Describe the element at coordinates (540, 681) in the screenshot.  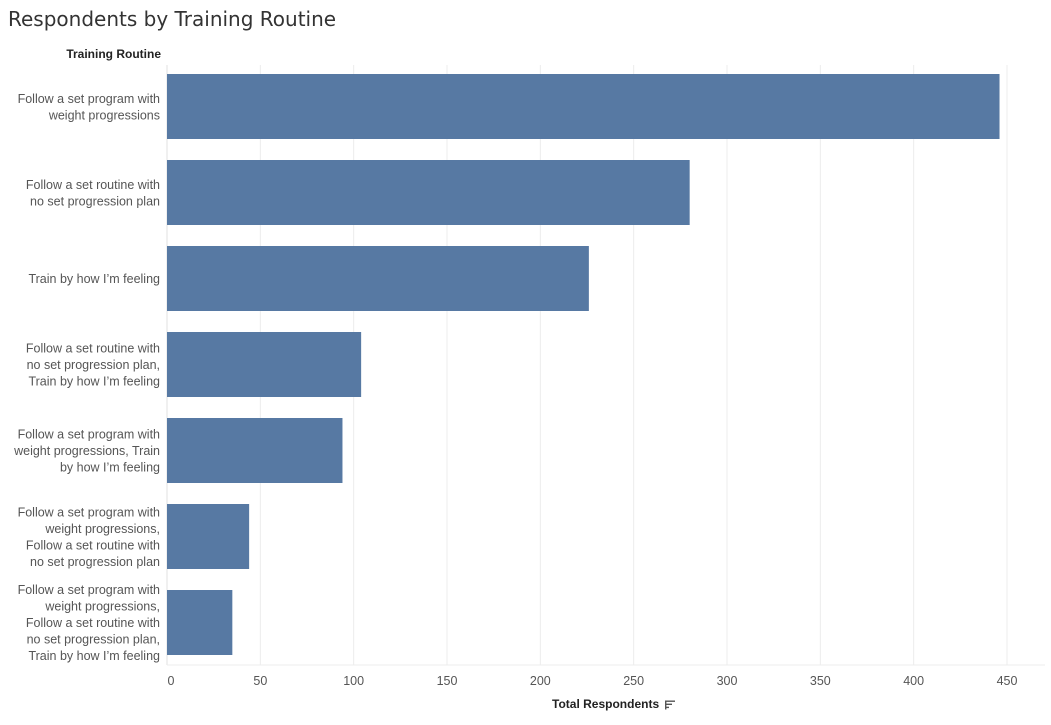
I see `x-tick-label: 200` at that location.